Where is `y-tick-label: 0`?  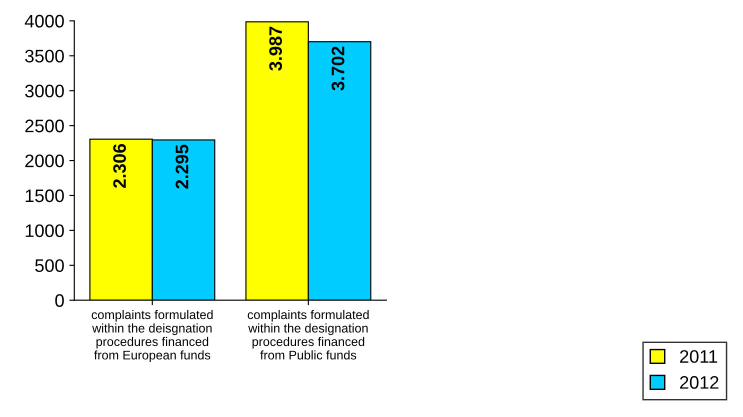 y-tick-label: 0 is located at coordinates (59, 300).